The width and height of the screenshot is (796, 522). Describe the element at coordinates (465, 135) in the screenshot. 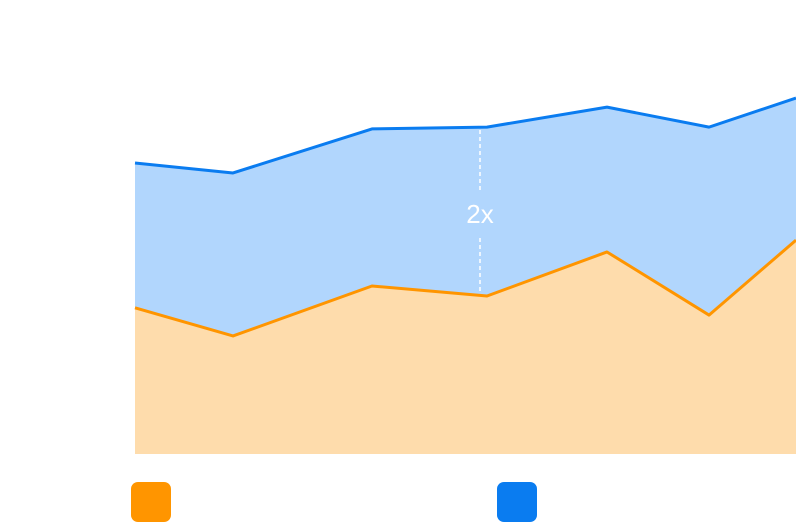

I see `line` at that location.